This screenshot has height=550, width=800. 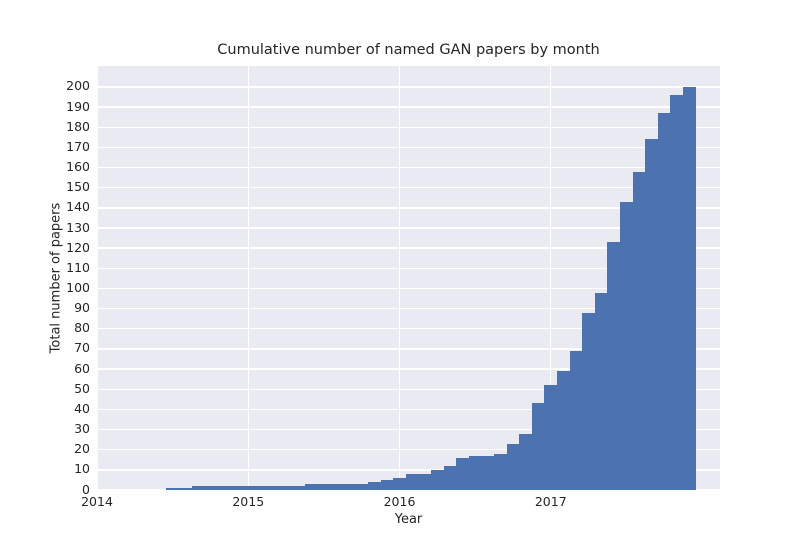 What do you see at coordinates (56, 278) in the screenshot?
I see `y-axis-label: Total number of papers` at bounding box center [56, 278].